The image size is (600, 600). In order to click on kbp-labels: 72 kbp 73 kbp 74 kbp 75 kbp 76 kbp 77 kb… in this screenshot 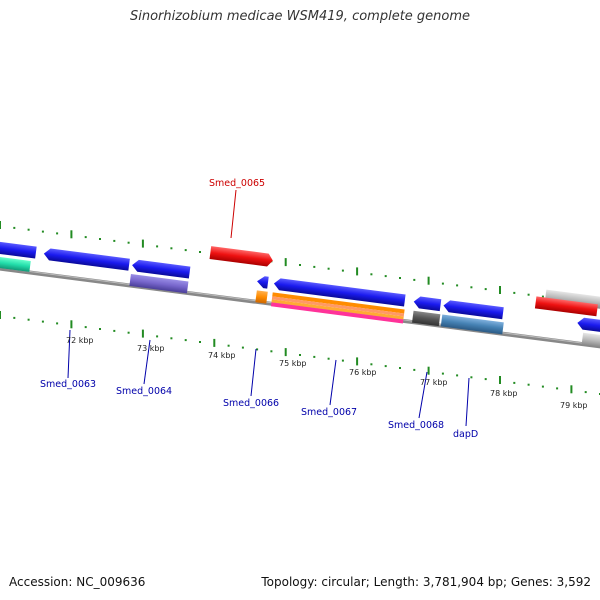, I will do `click(327, 373)`.